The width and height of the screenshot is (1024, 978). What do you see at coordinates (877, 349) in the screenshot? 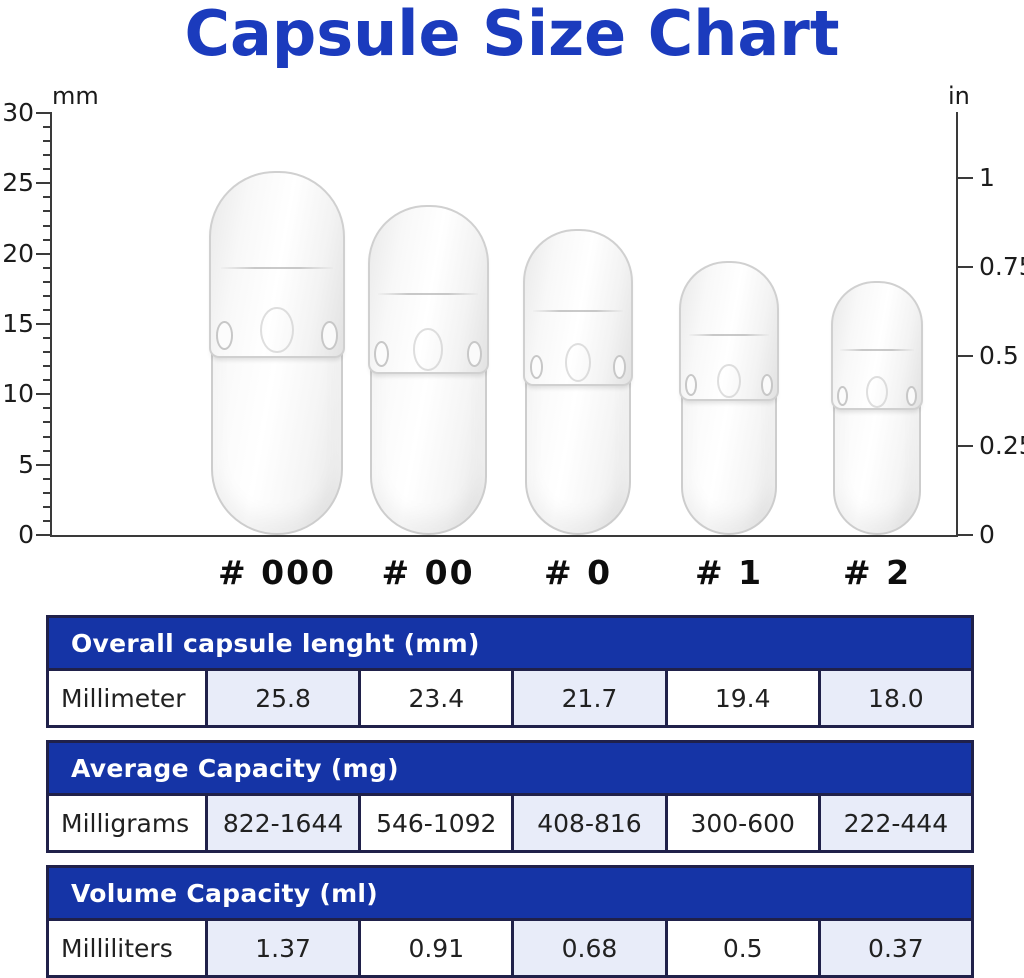
I see `capsule-2-seam` at bounding box center [877, 349].